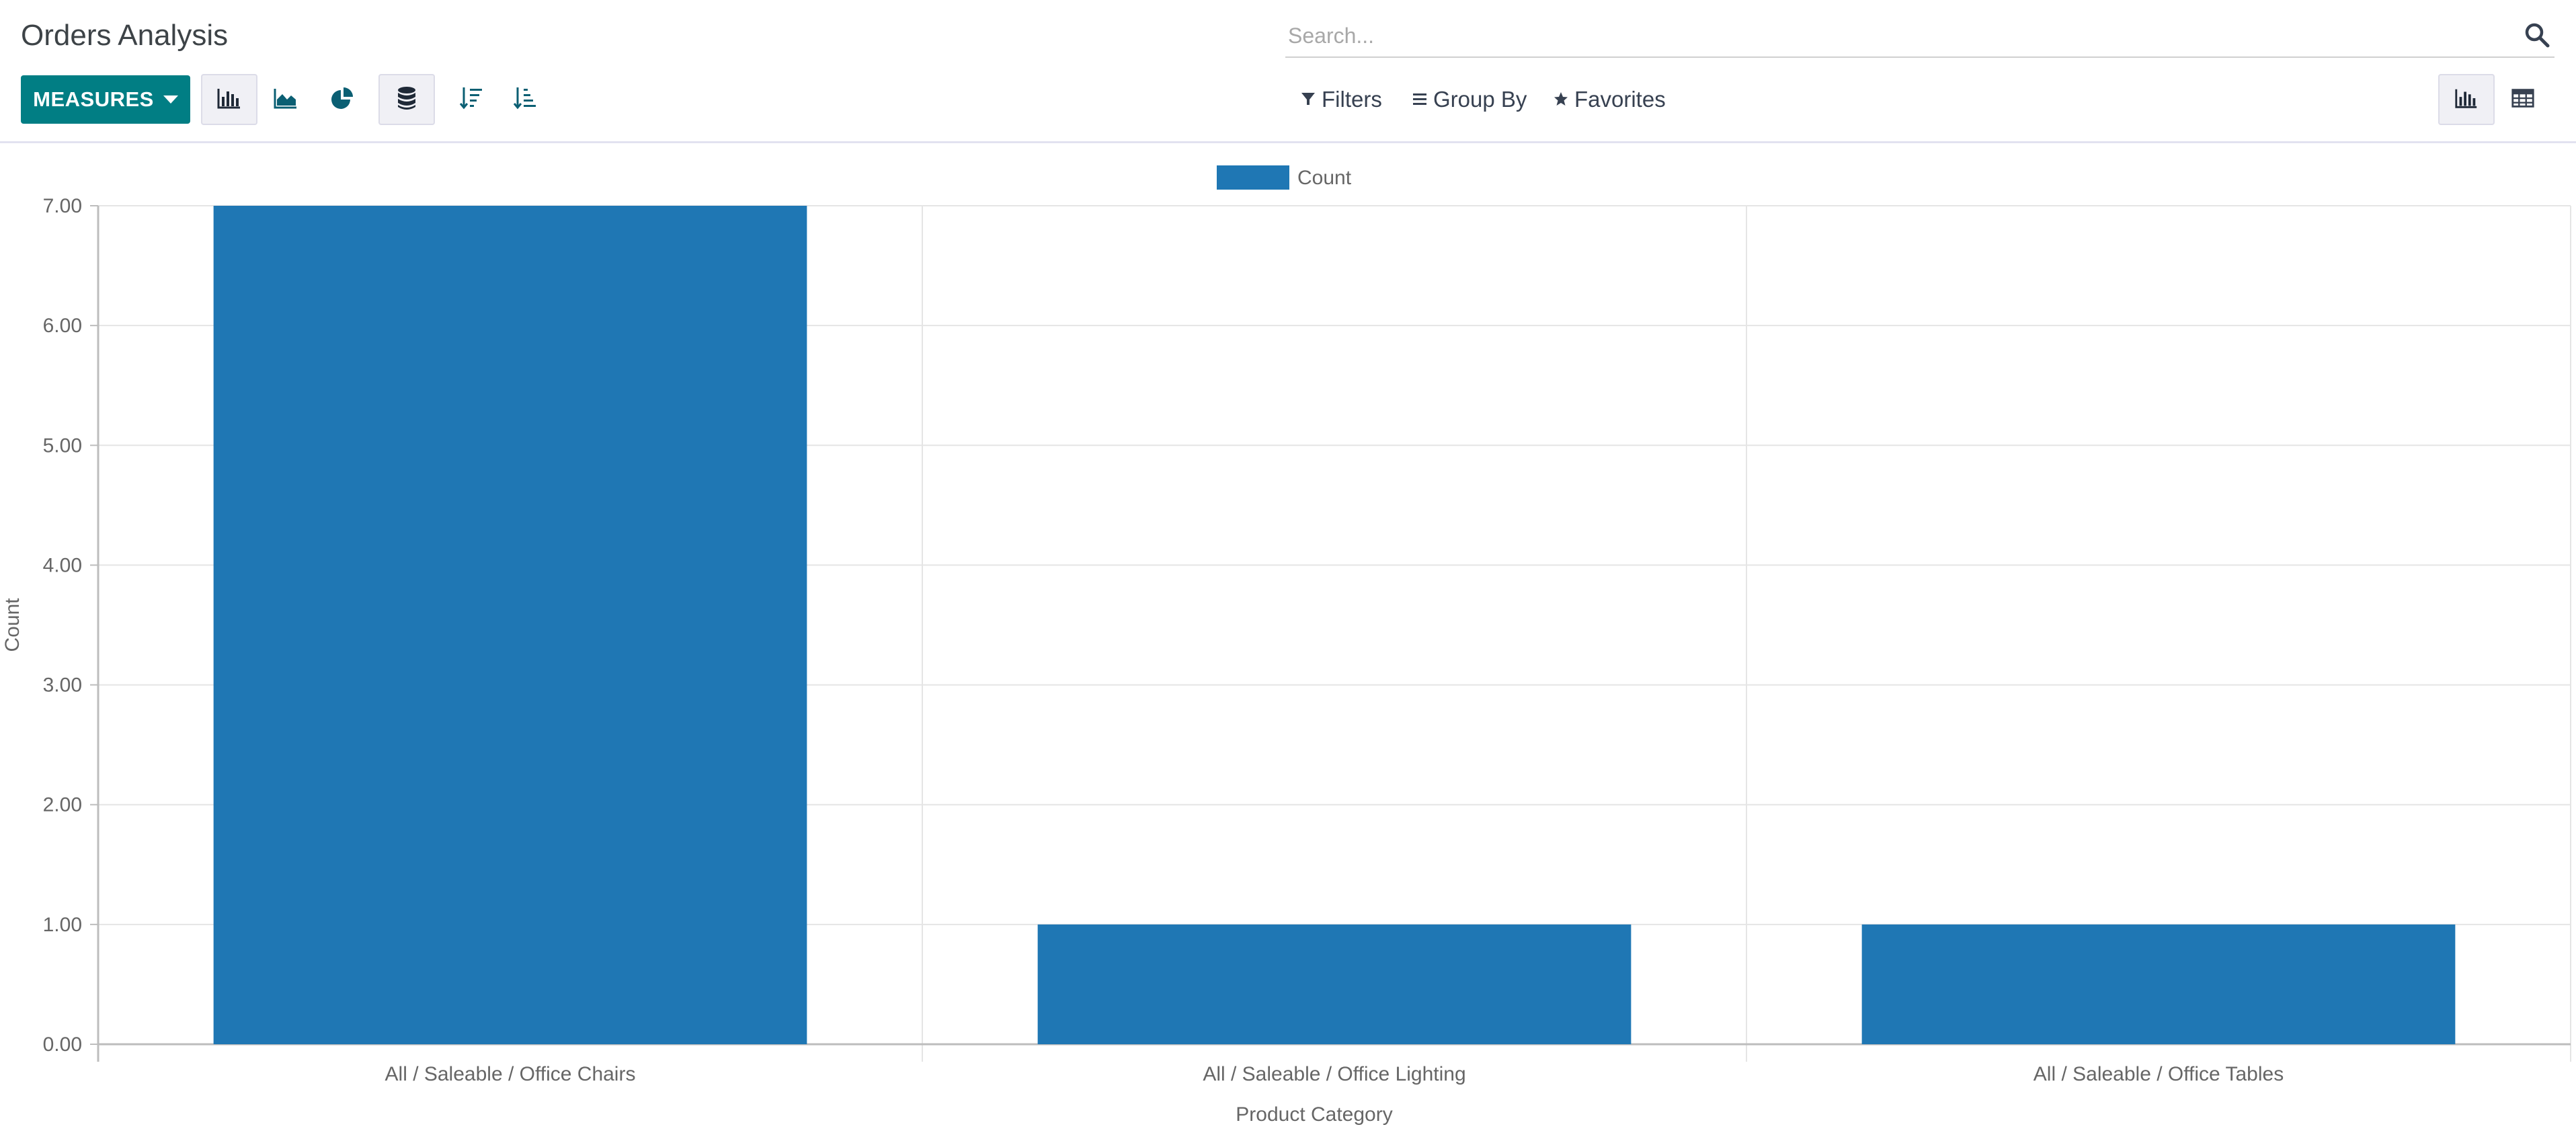 The image size is (2576, 1133). What do you see at coordinates (510, 1074) in the screenshot?
I see `x-tick-label: All / Saleable / Office Chairs` at bounding box center [510, 1074].